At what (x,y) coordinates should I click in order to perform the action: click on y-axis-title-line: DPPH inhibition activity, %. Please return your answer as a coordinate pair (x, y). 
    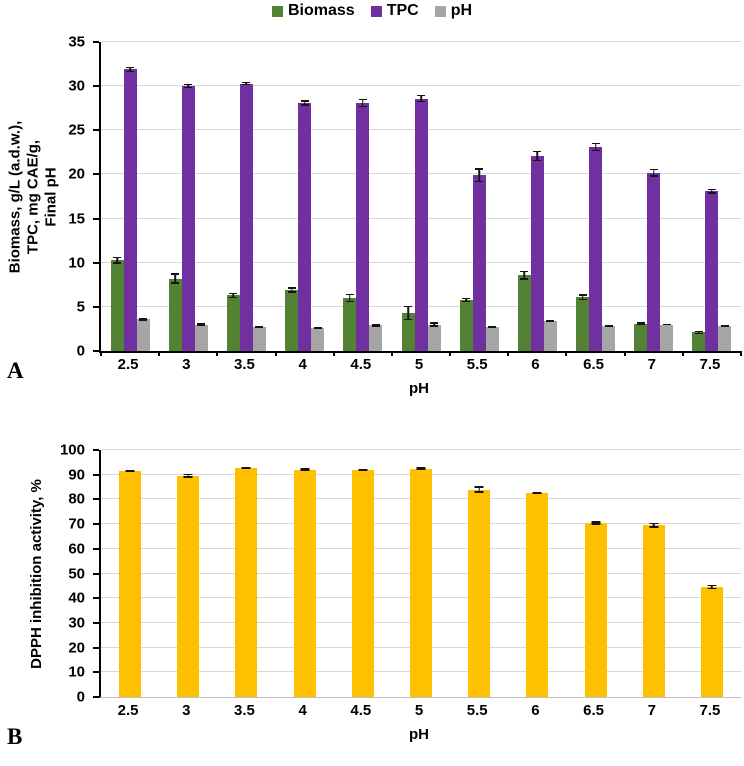
    Looking at the image, I should click on (36, 573).